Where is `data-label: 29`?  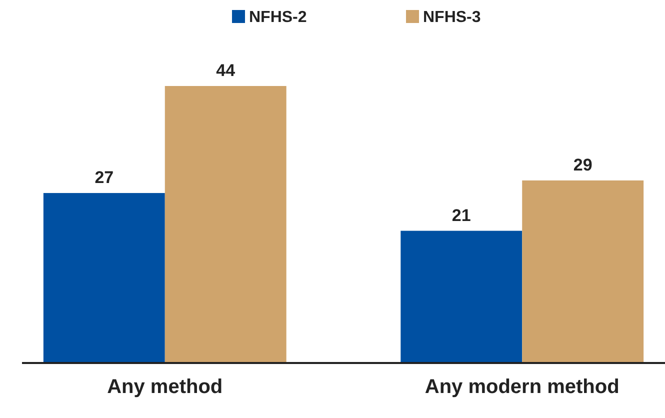
data-label: 29 is located at coordinates (582, 164).